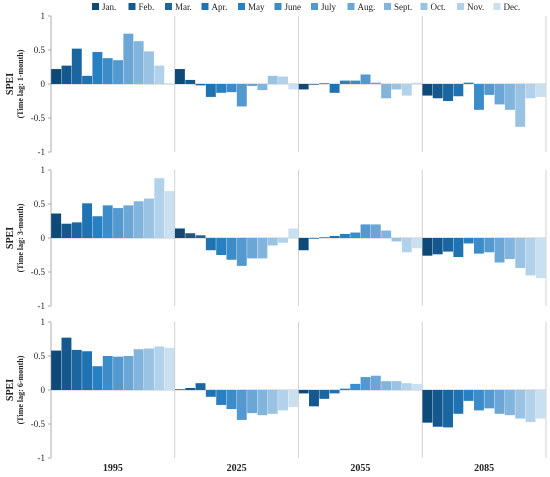 The height and width of the screenshot is (477, 550). What do you see at coordinates (42, 458) in the screenshot?
I see `y-tick-label: -1` at bounding box center [42, 458].